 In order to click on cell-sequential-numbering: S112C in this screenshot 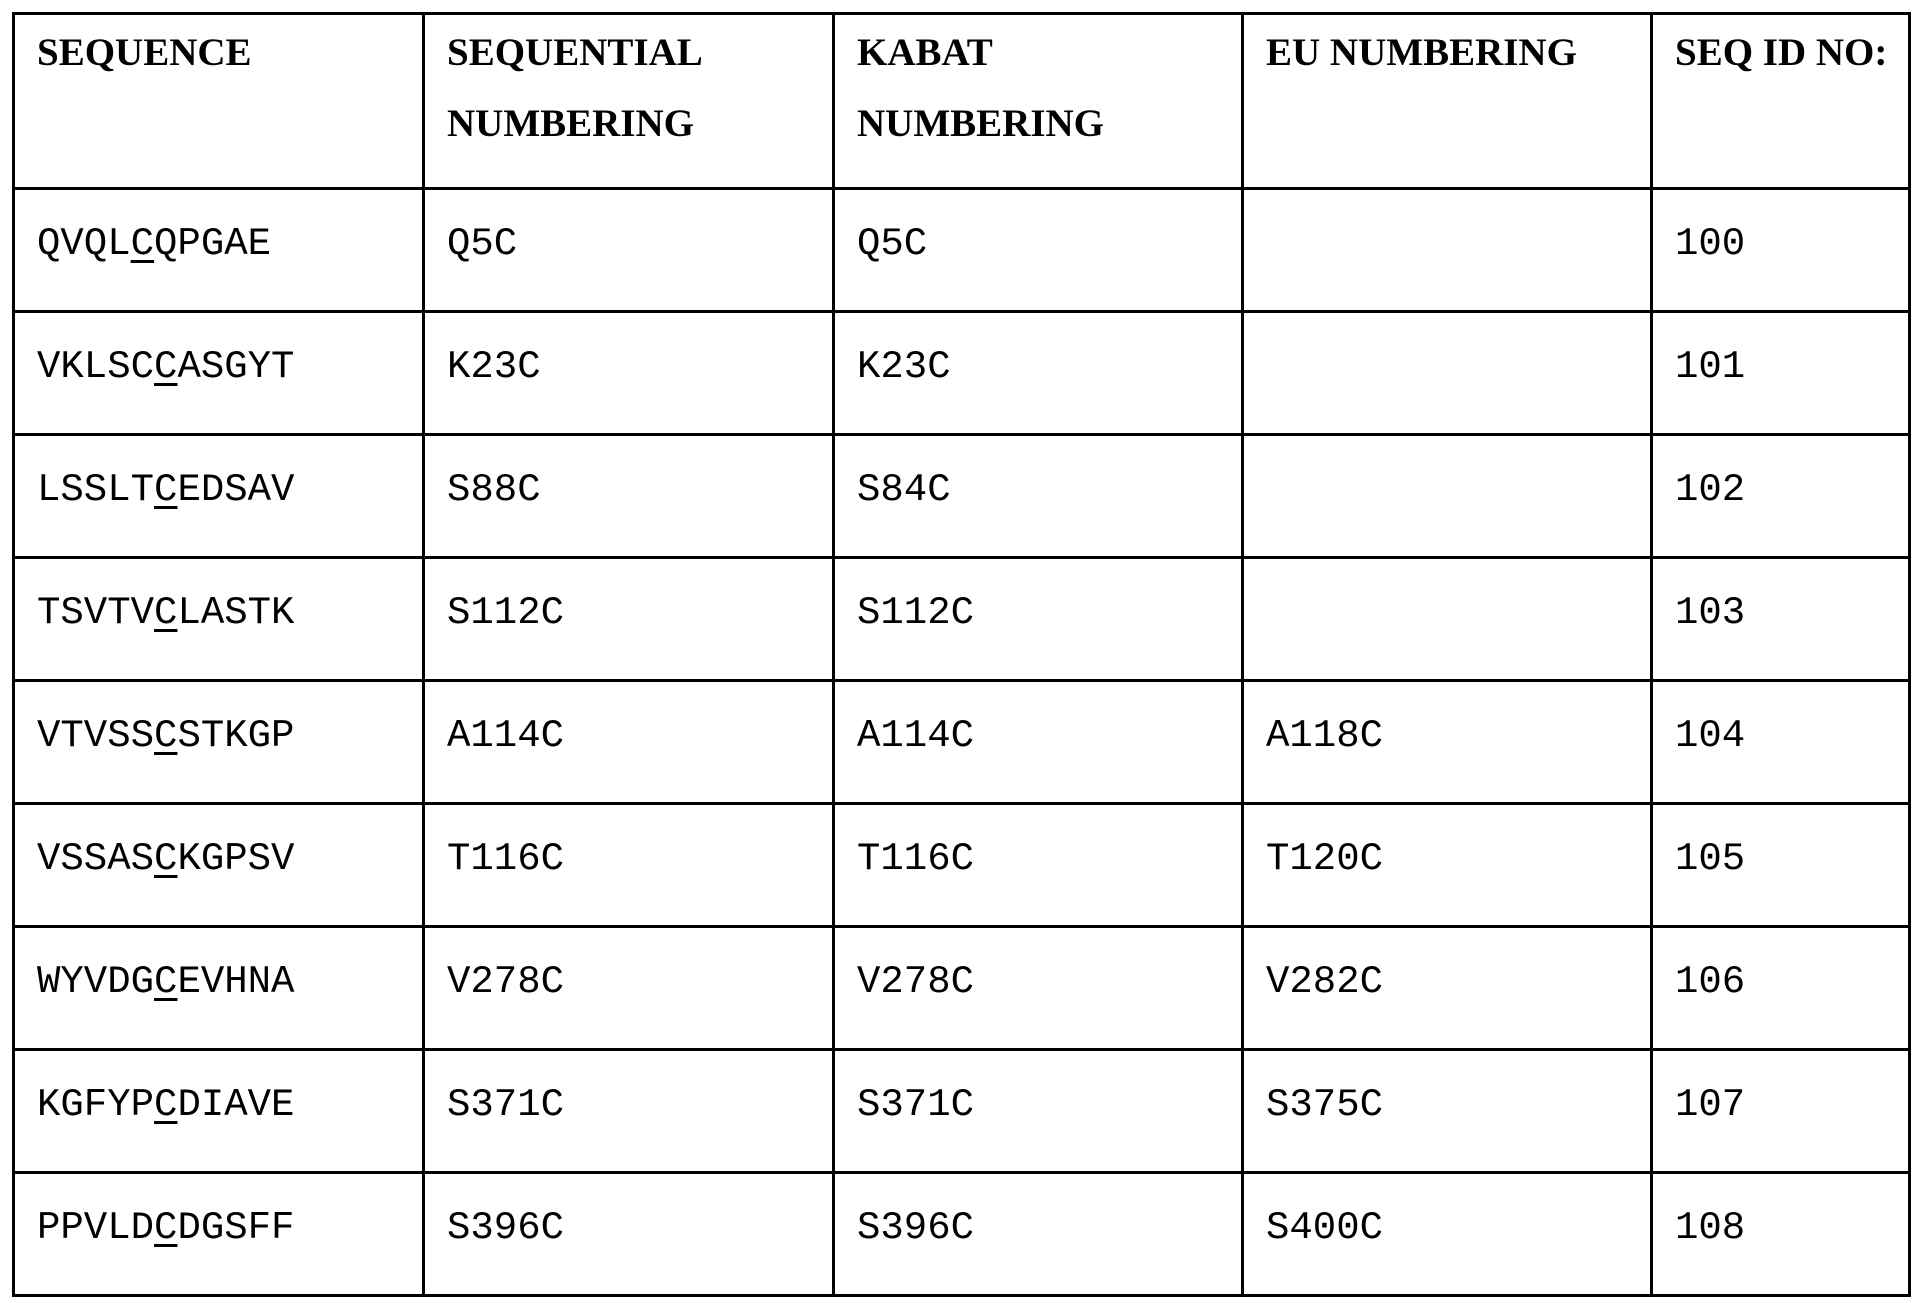, I will do `click(629, 619)`.